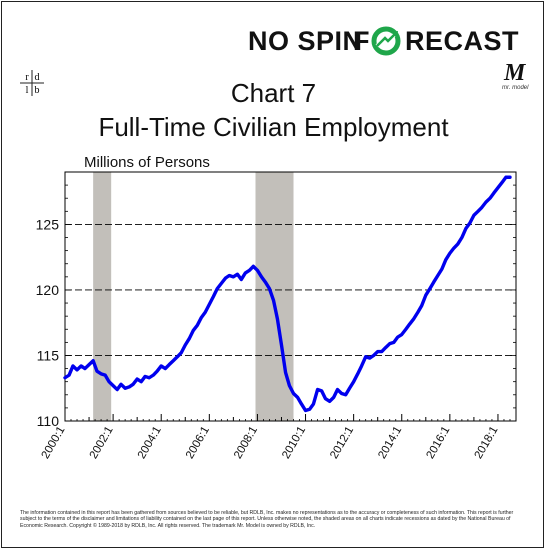  I want to click on chart-title-line2: Full-Time Civilian Employment, so click(273, 127).